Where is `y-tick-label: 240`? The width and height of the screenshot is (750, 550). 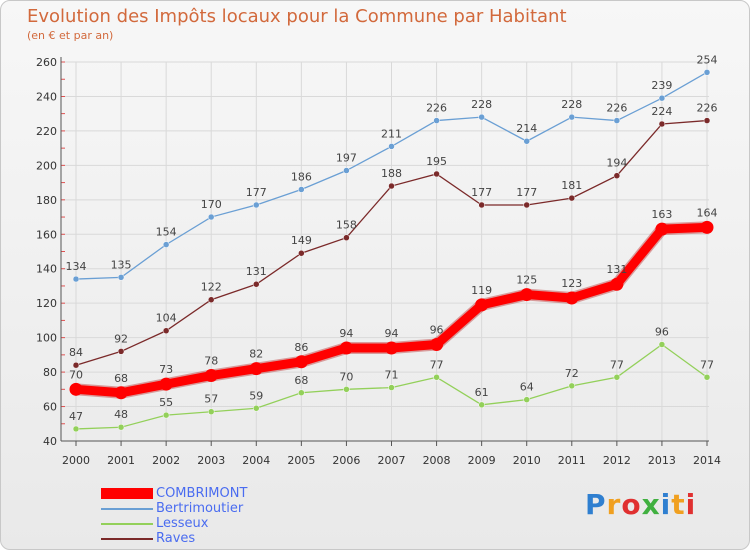 y-tick-label: 240 is located at coordinates (46, 96).